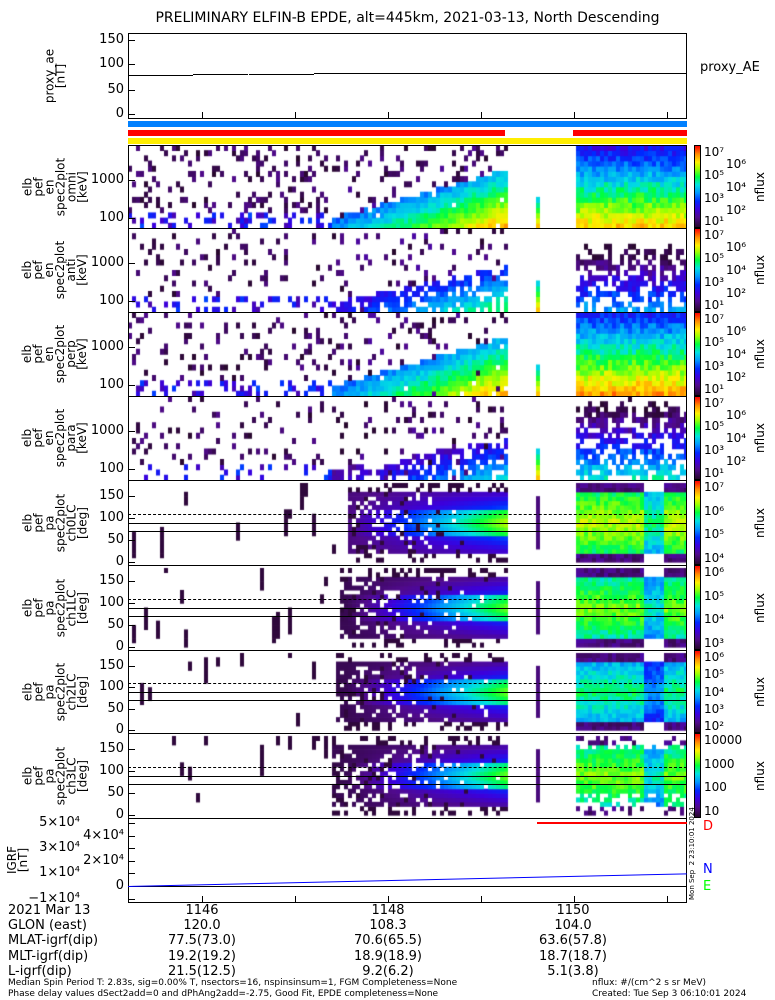 Image resolution: width=775 pixels, height=1000 pixels. What do you see at coordinates (669, 994) in the screenshot?
I see `footer-created: Created: Tue Sep 3 06:10:01 2024` at bounding box center [669, 994].